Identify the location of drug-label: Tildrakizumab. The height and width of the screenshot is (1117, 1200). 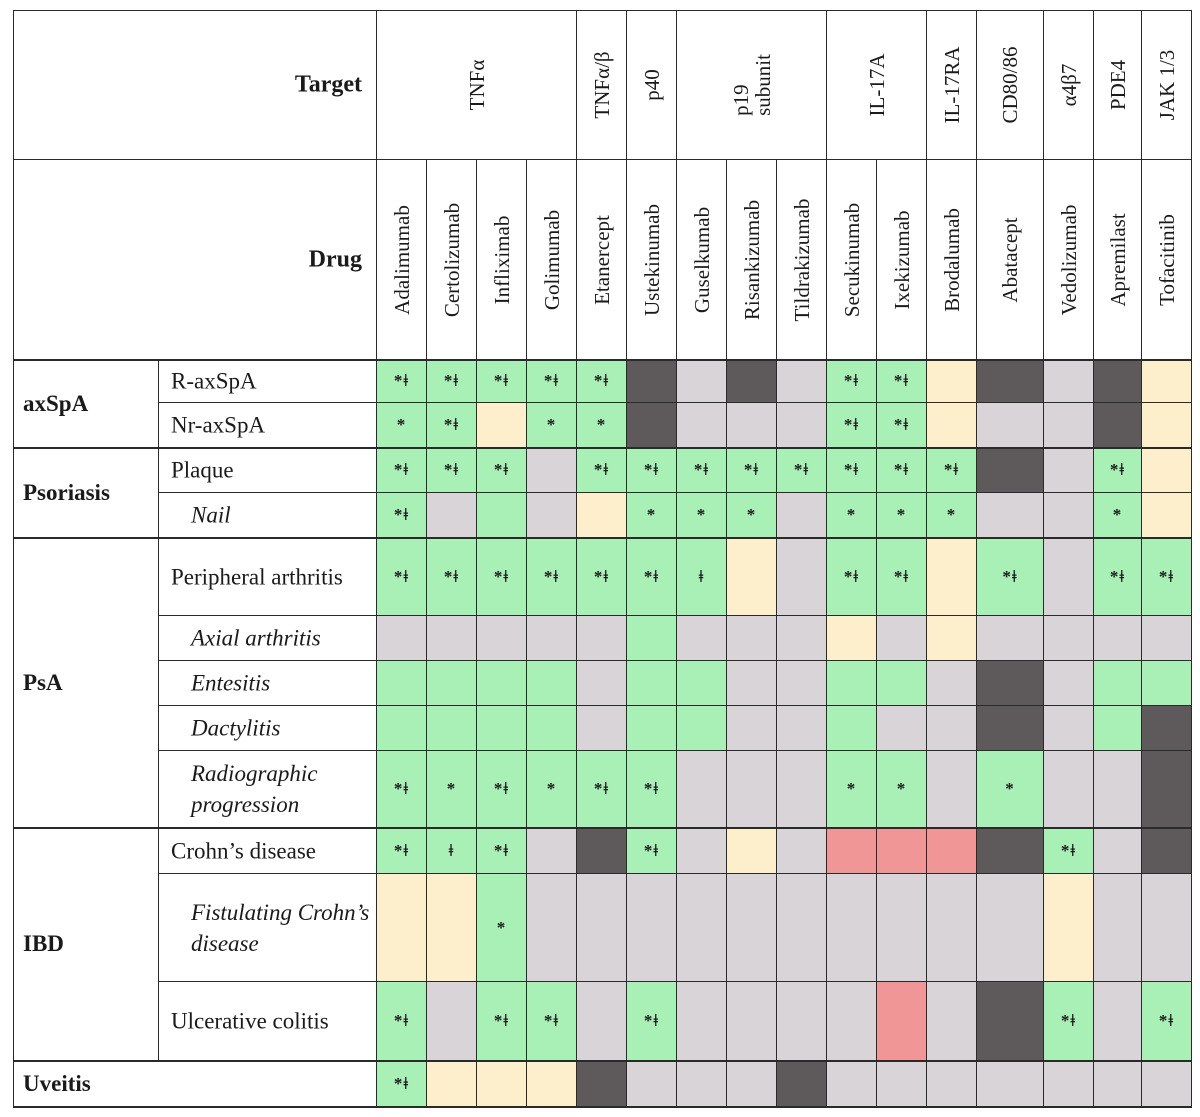
(801, 259).